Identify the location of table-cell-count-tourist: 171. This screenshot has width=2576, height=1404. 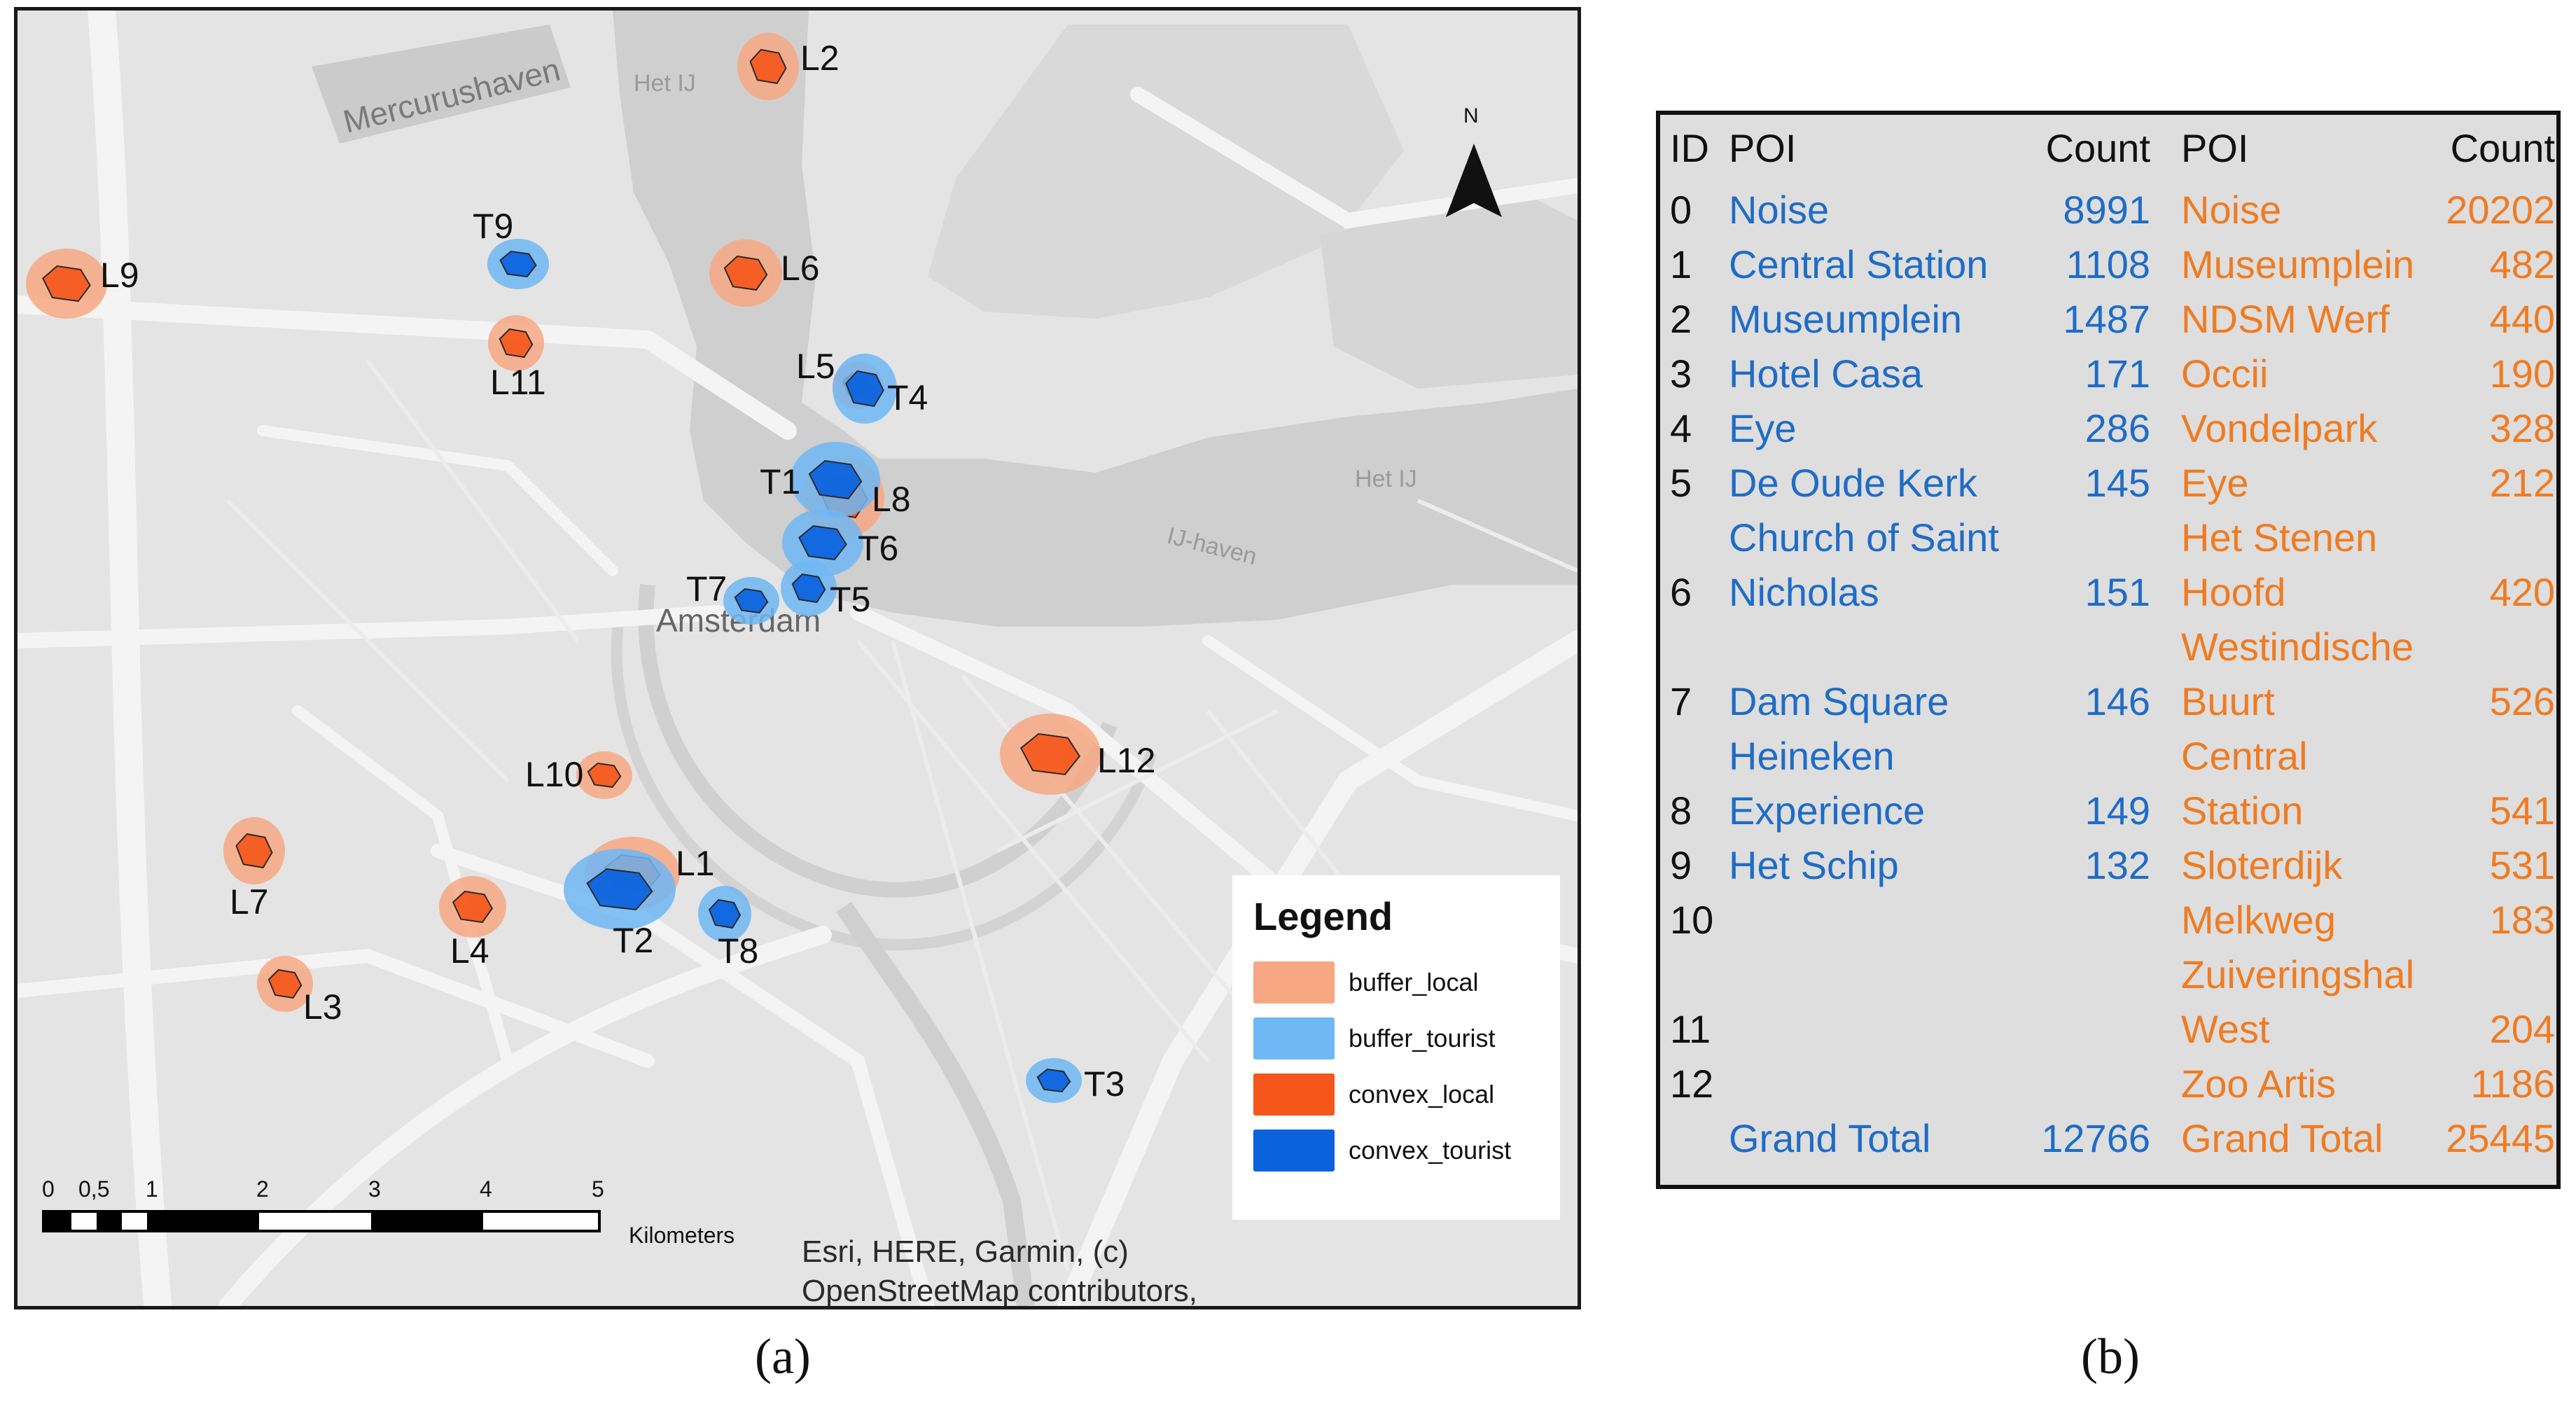
(2117, 374).